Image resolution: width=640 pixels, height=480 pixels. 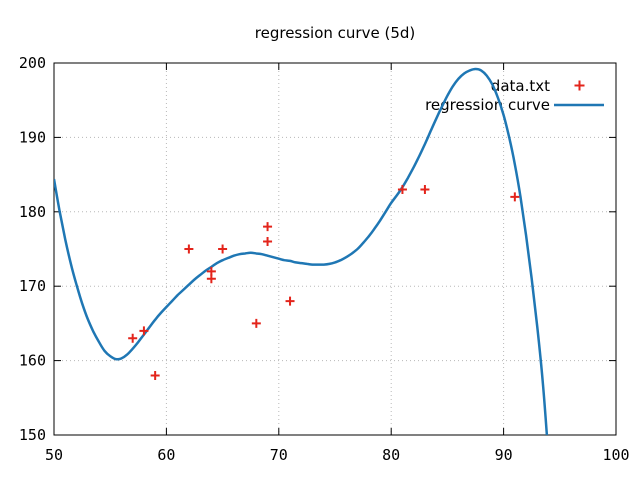 I want to click on legend: data.txt regression curve, so click(x=516, y=95).